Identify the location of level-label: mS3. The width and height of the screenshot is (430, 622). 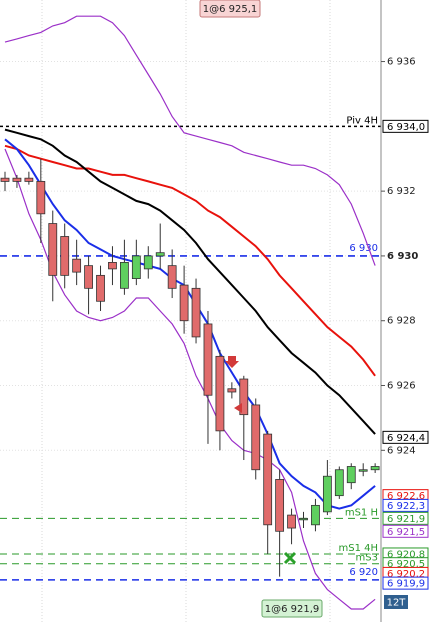
(367, 558).